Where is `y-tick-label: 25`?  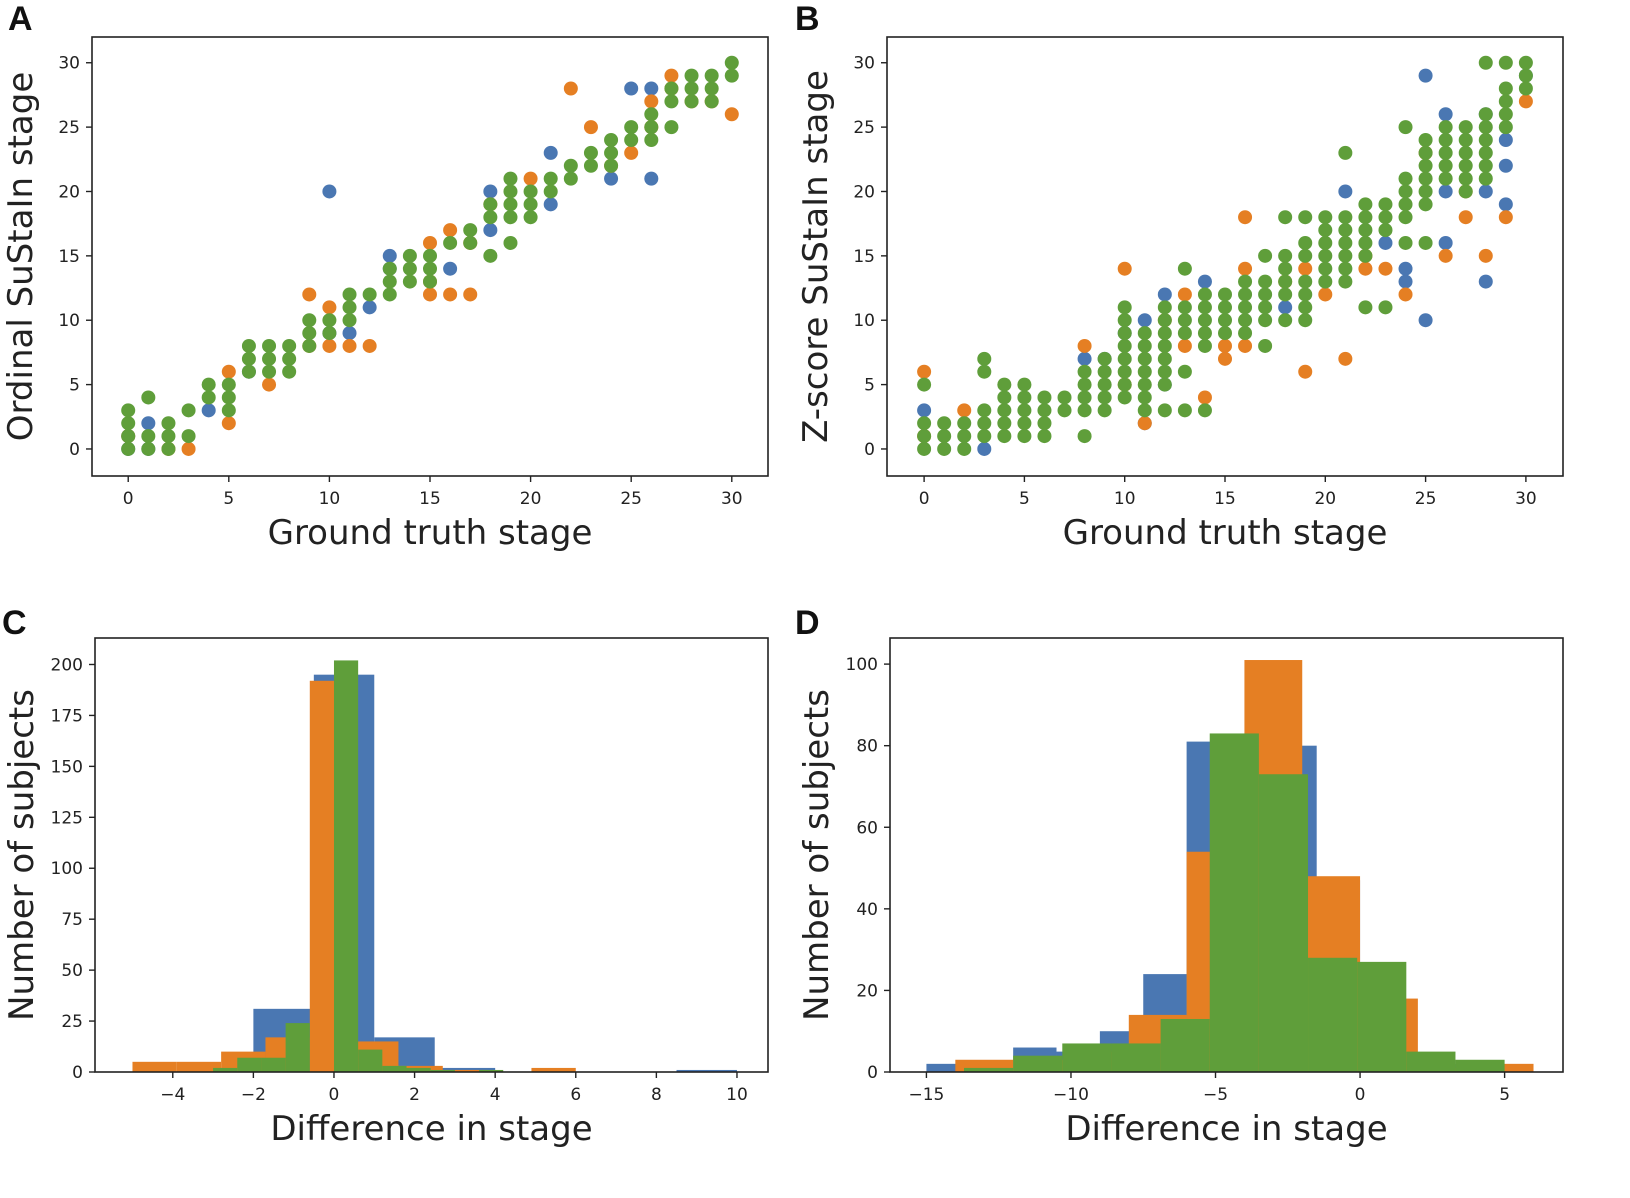 y-tick-label: 25 is located at coordinates (864, 128).